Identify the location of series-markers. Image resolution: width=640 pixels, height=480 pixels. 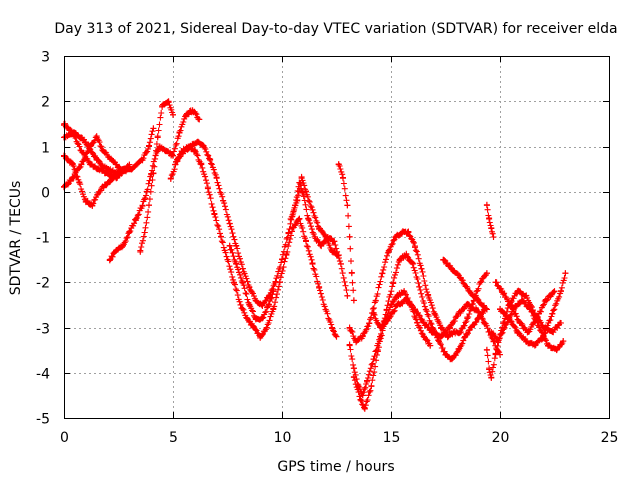
(259, 223).